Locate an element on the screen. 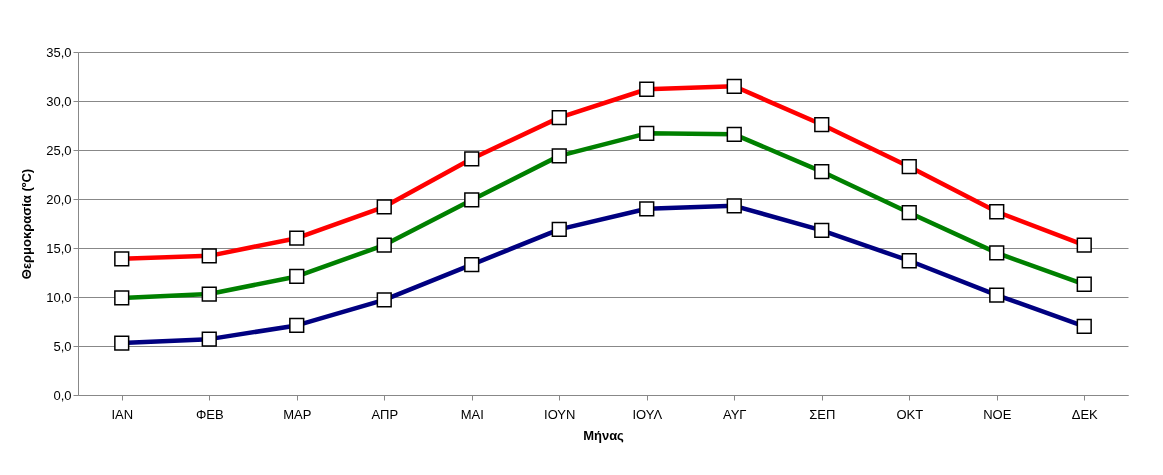 This screenshot has height=475, width=1163. x-tick-label: ΔΕΚ is located at coordinates (1085, 414).